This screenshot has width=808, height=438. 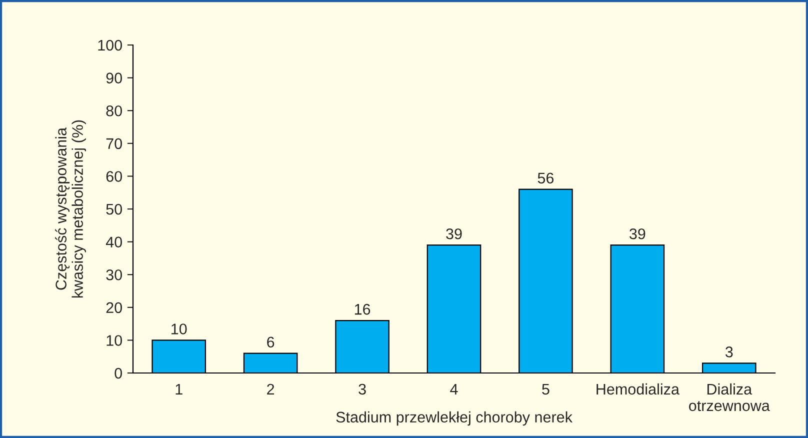 I want to click on y-axis-title: Częstość występowania kwasicy metabolicznej (%), so click(x=70, y=209).